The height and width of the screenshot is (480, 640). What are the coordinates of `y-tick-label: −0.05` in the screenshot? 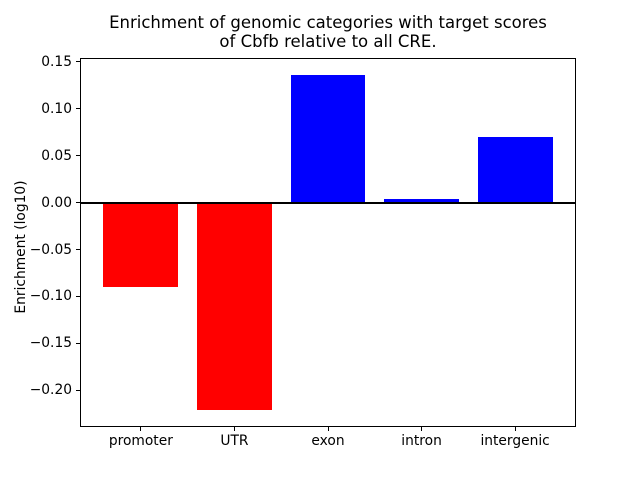 It's located at (50, 249).